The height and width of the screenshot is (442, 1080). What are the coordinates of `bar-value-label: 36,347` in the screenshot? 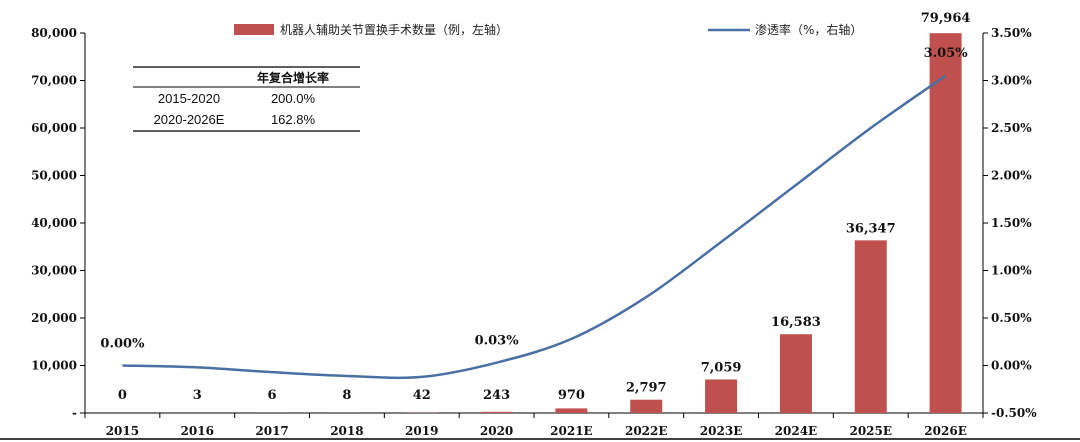 It's located at (871, 228).